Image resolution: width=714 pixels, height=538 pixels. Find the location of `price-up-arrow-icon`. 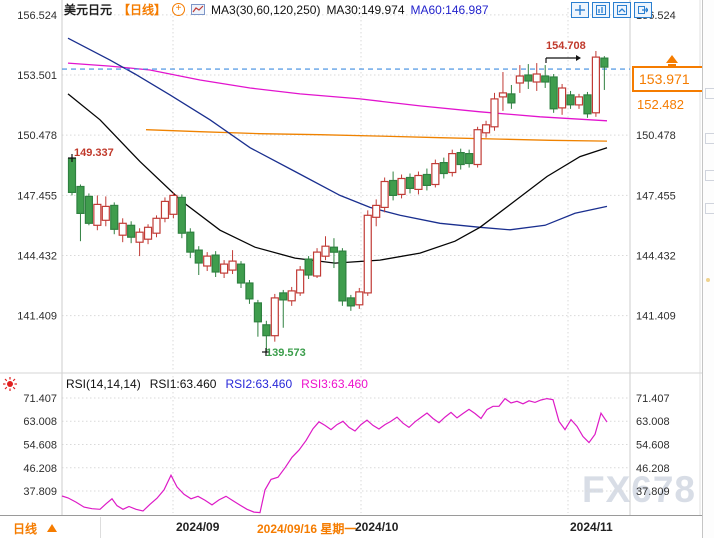

price-up-arrow-icon is located at coordinates (672, 59).